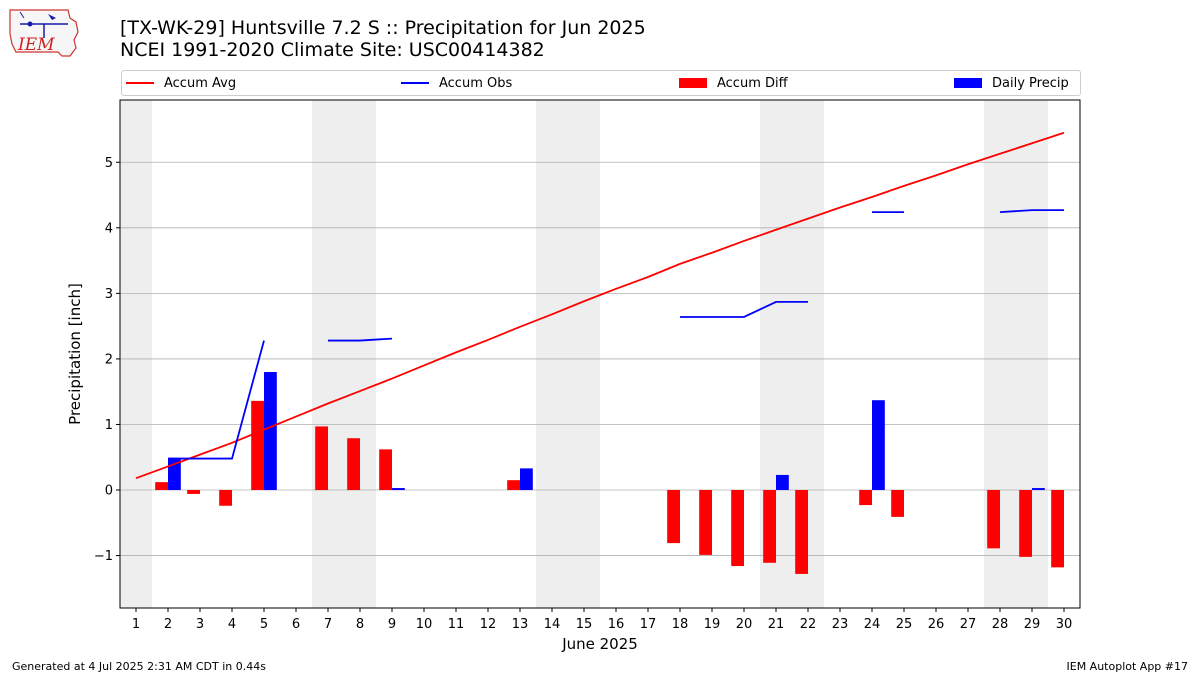  Describe the element at coordinates (75, 354) in the screenshot. I see `y-axis-label: Precipitation [inch]` at that location.